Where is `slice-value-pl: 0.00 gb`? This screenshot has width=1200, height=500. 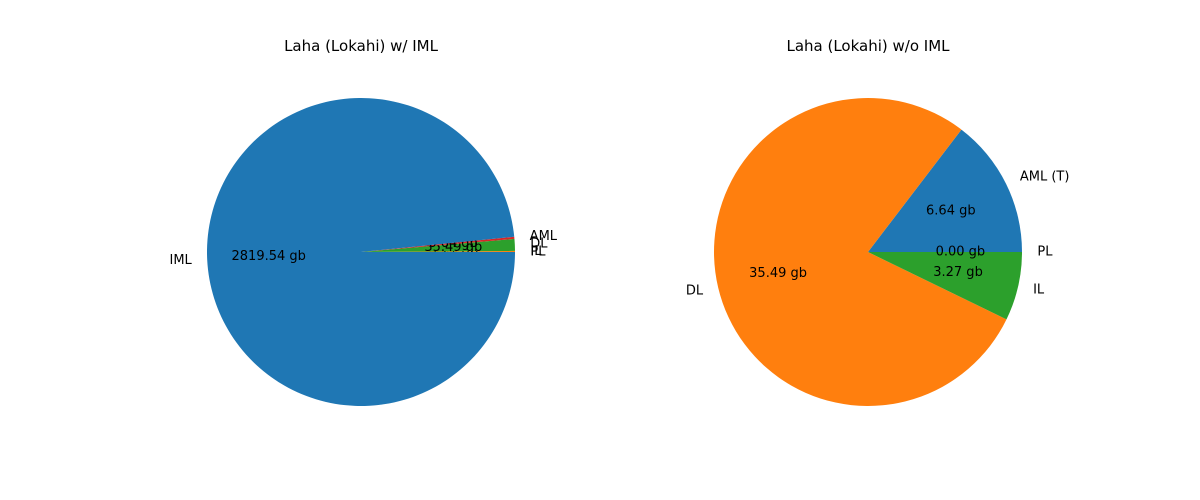
slice-value-pl: 0.00 gb is located at coordinates (961, 252).